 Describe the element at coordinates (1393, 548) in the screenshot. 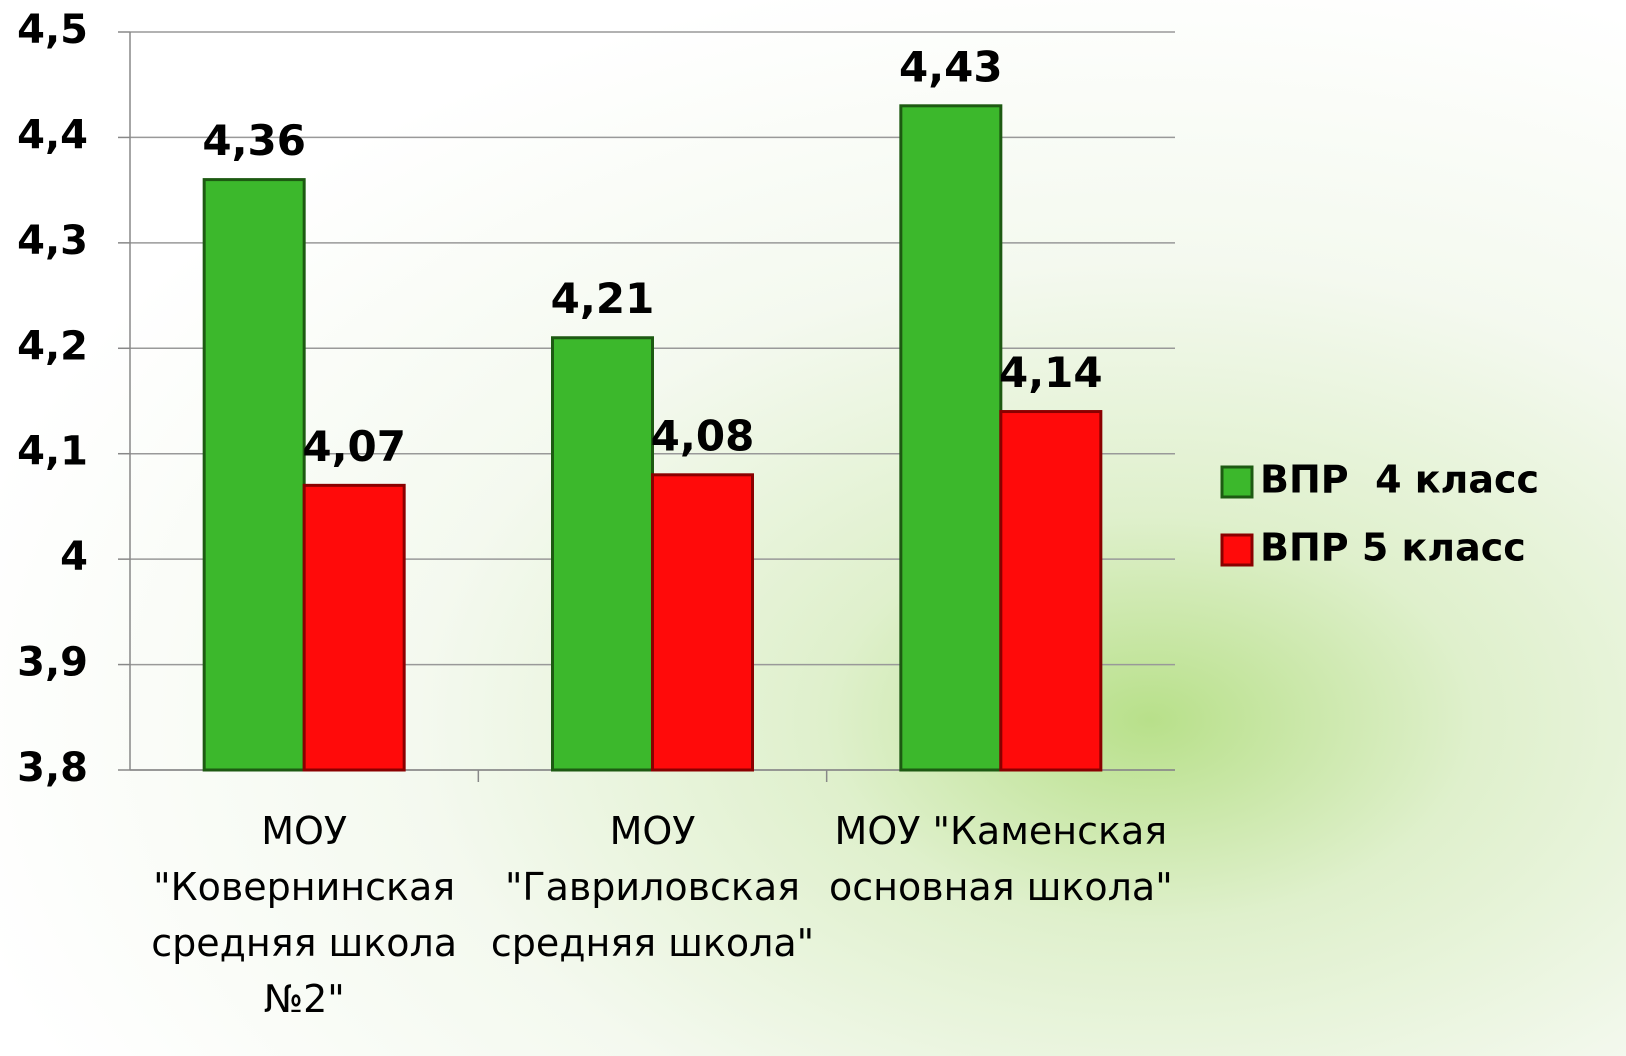

I see `legend-label: ВПР 5 класс` at that location.